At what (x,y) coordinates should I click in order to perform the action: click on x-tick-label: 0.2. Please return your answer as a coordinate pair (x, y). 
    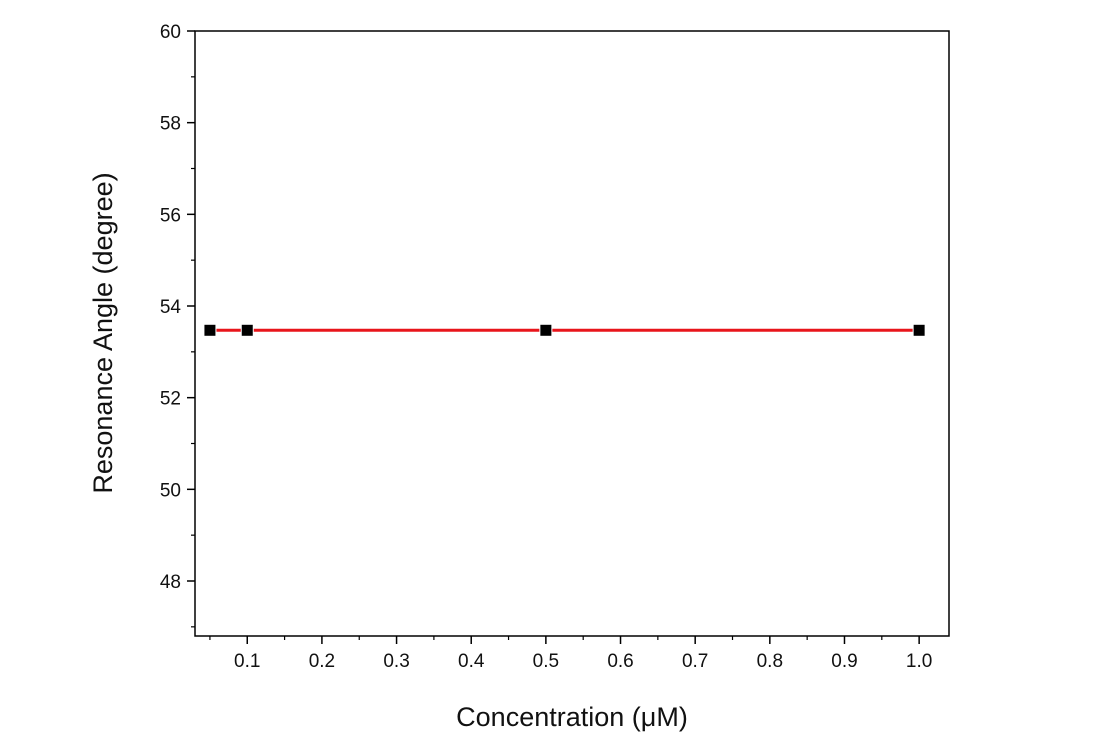
    Looking at the image, I should click on (322, 661).